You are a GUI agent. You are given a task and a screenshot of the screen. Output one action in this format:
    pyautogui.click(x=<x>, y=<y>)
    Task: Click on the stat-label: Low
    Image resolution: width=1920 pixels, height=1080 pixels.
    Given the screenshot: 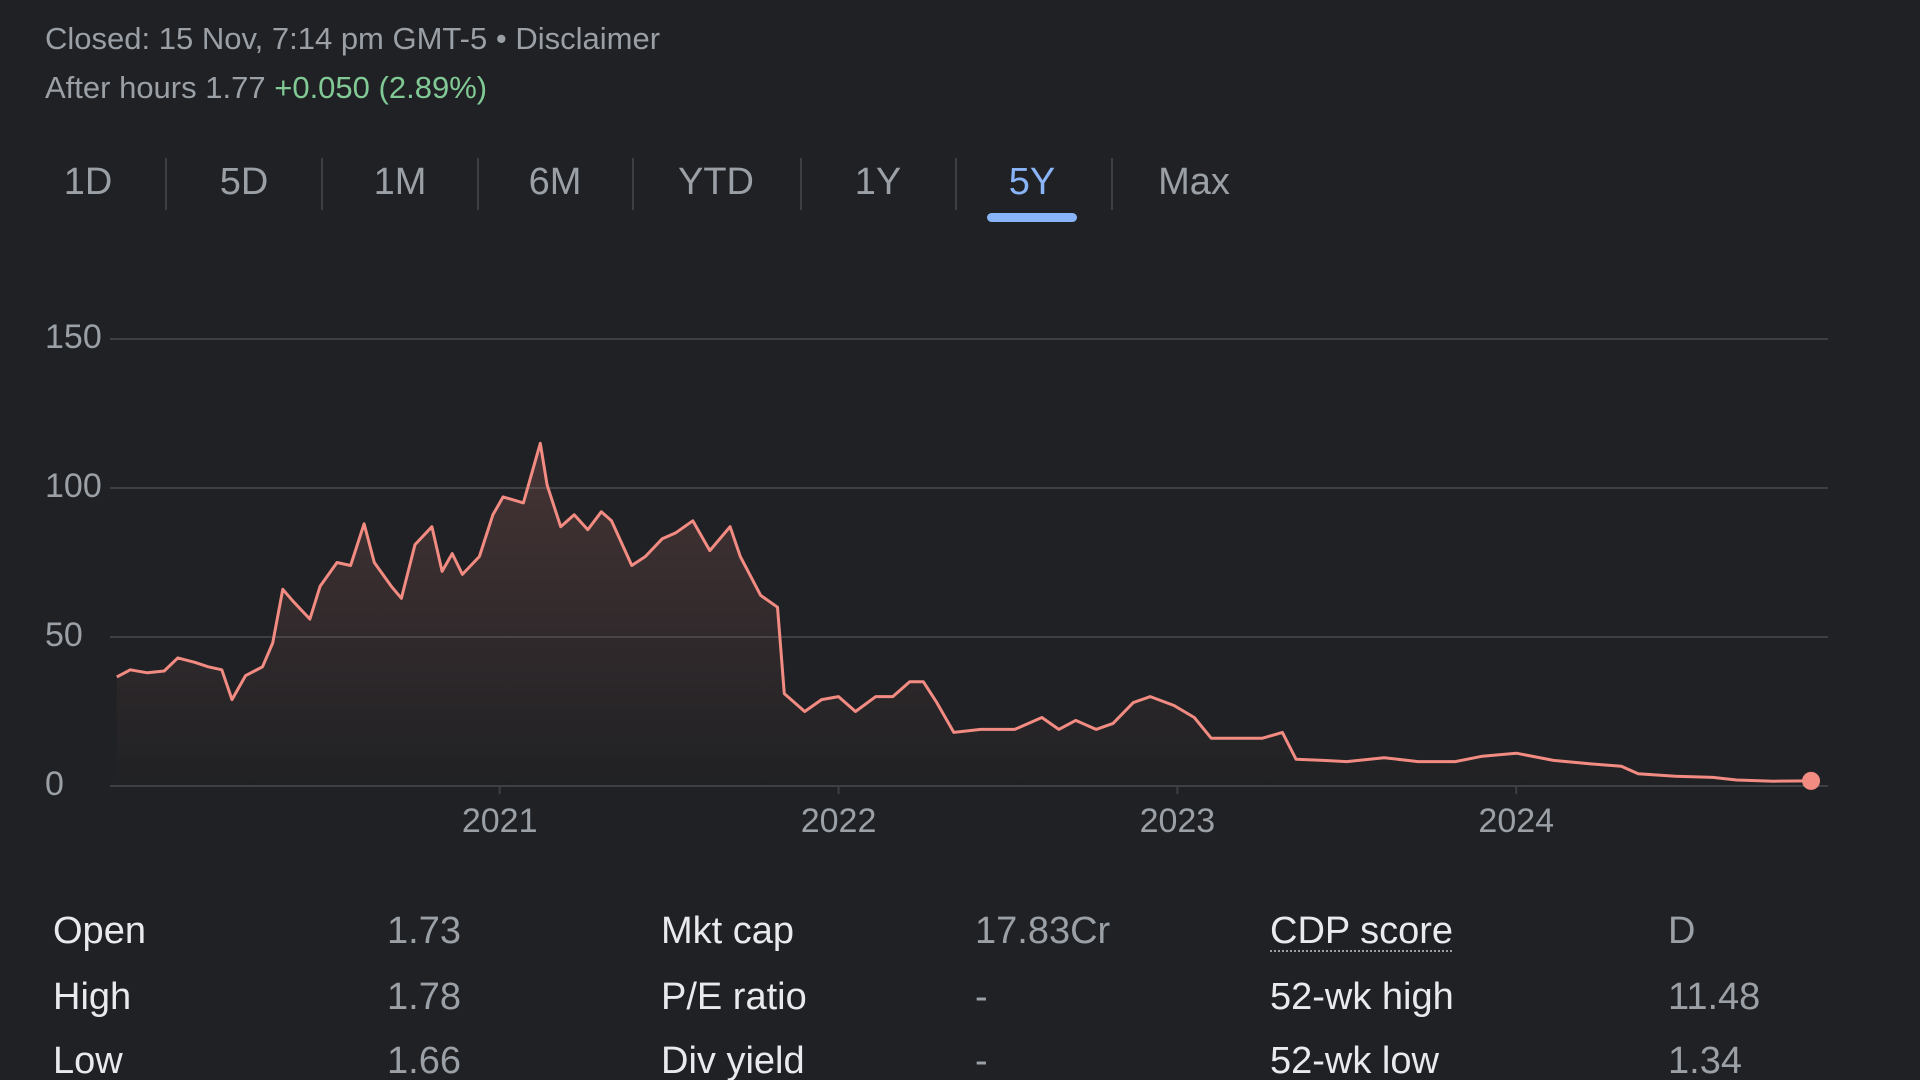 What is the action you would take?
    pyautogui.click(x=88, y=1060)
    